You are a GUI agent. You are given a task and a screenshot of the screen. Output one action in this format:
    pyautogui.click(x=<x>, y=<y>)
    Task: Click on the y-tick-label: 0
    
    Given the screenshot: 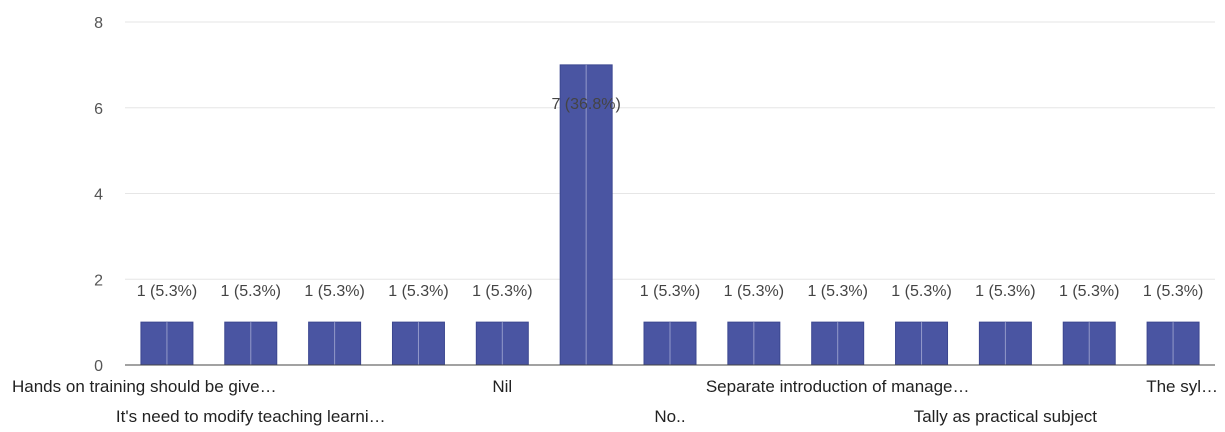 What is the action you would take?
    pyautogui.click(x=98, y=366)
    